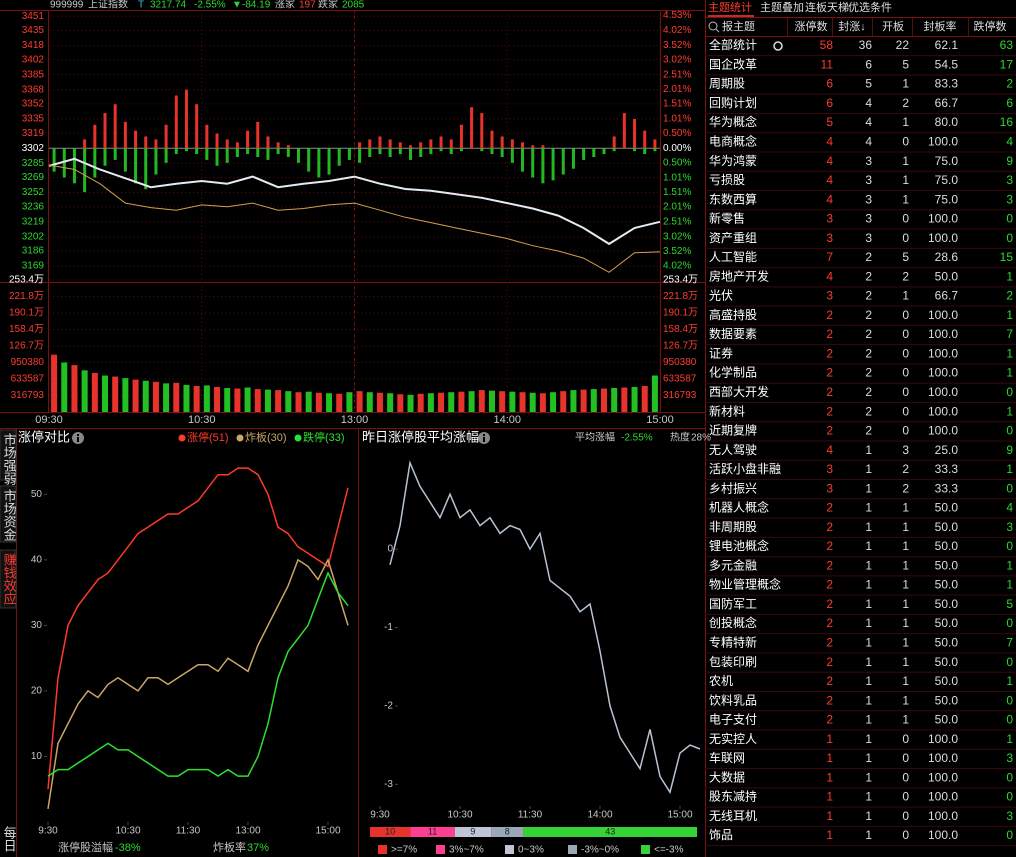 This screenshot has width=1016, height=857. I want to click on row-name: 西部大开发, so click(739, 391).